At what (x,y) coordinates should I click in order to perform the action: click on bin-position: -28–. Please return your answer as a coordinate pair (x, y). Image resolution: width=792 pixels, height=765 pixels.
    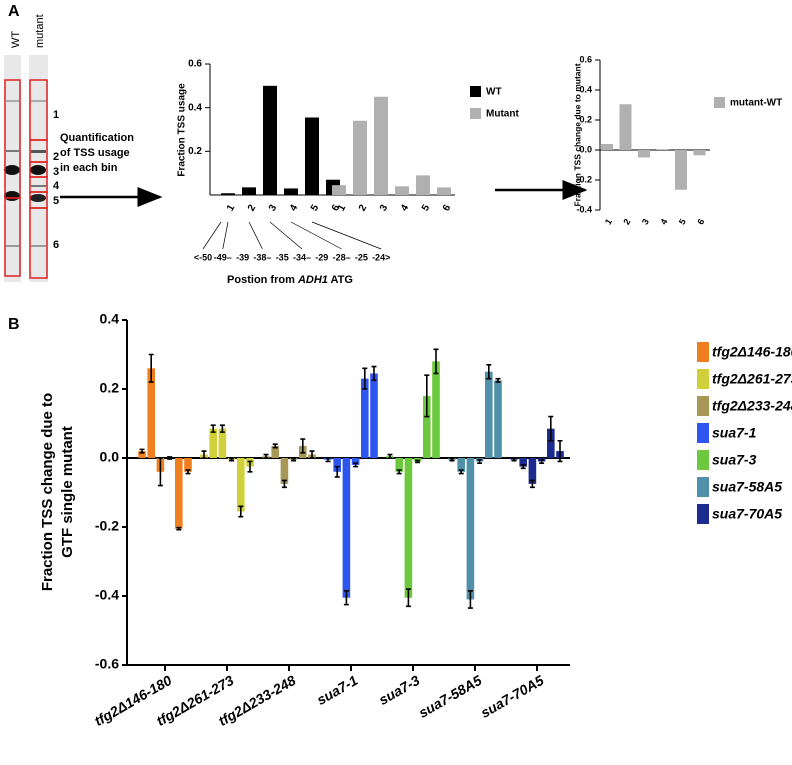
    Looking at the image, I should click on (342, 257).